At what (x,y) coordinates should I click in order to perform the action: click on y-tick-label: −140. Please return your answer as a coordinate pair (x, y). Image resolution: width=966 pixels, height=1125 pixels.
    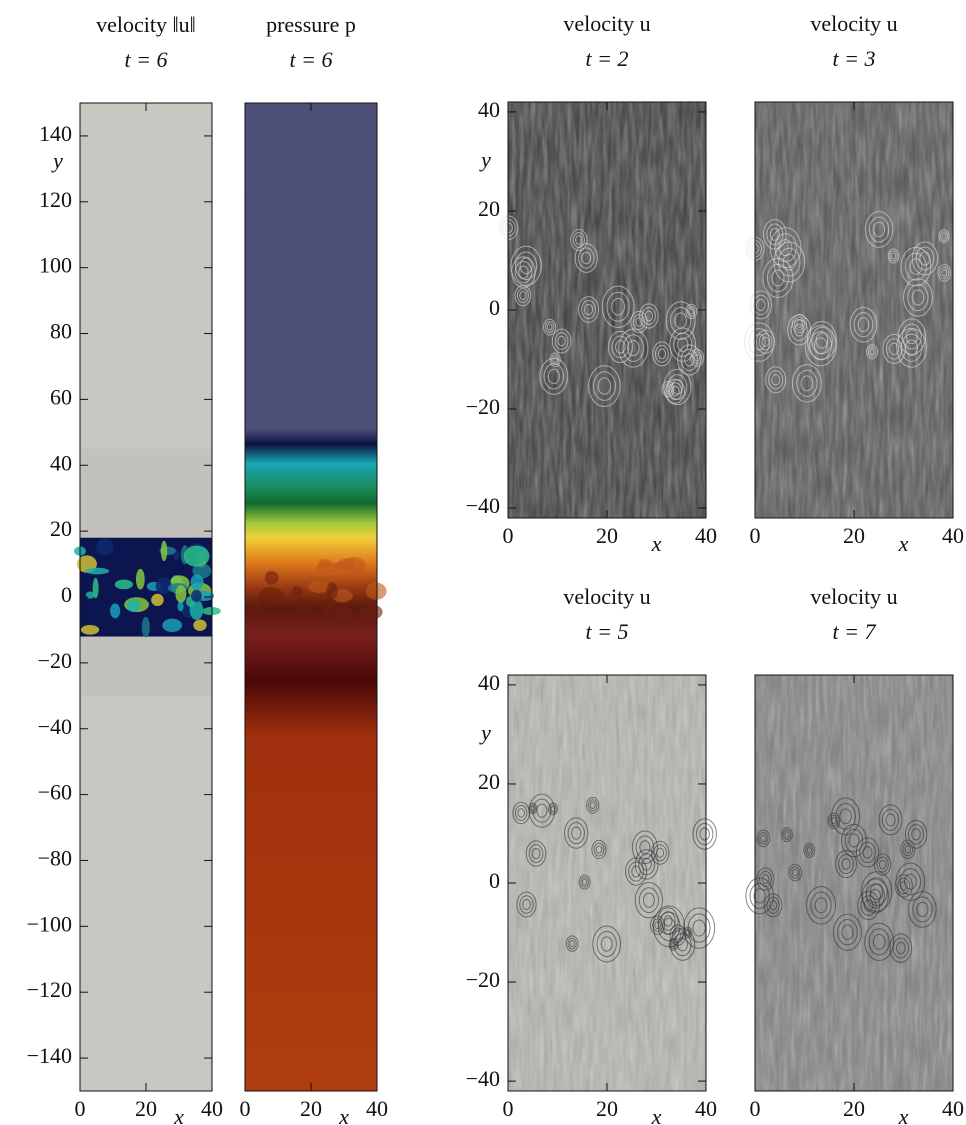
    Looking at the image, I should click on (49, 1055).